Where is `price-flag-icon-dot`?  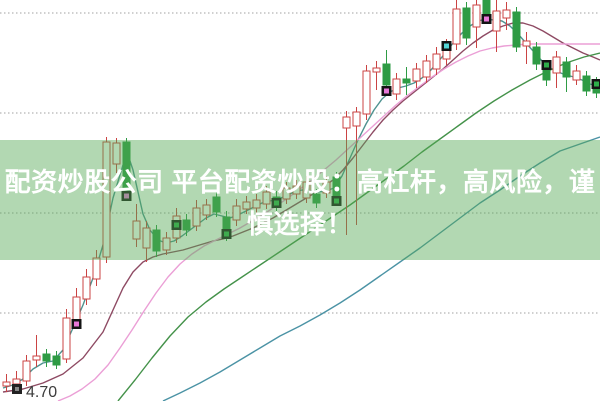 price-flag-icon-dot is located at coordinates (17, 389).